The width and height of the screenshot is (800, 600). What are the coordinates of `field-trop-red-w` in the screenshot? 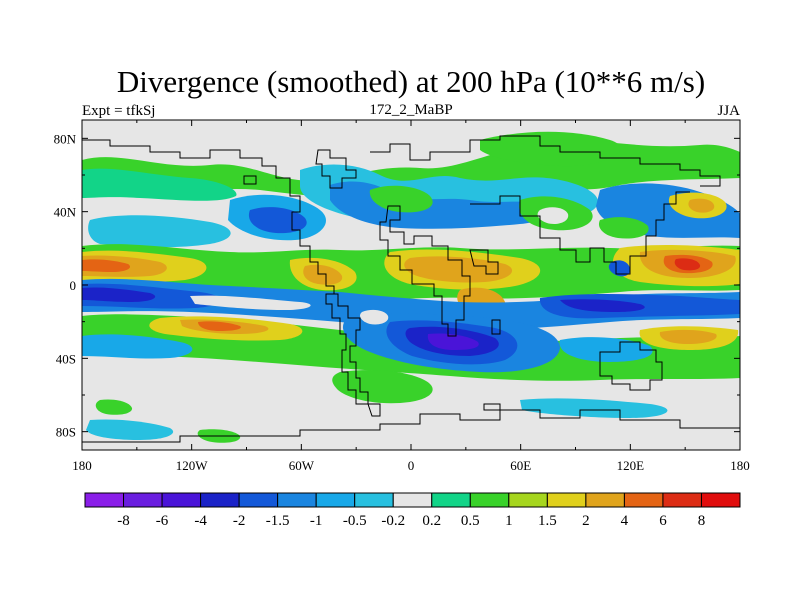 It's located at (106, 265).